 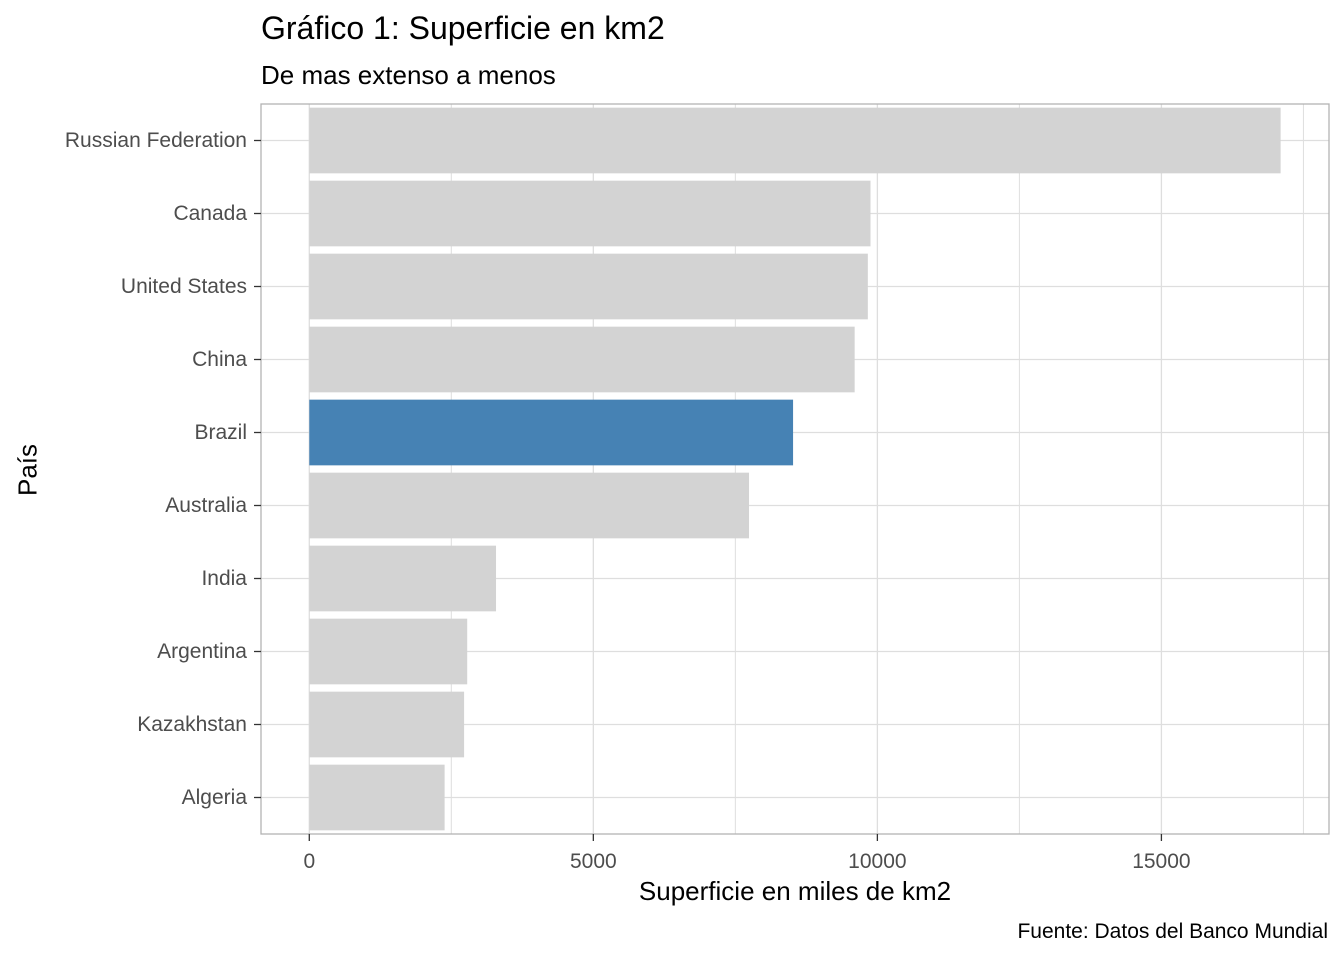 What do you see at coordinates (215, 797) in the screenshot?
I see `y-tick-label: Algeria` at bounding box center [215, 797].